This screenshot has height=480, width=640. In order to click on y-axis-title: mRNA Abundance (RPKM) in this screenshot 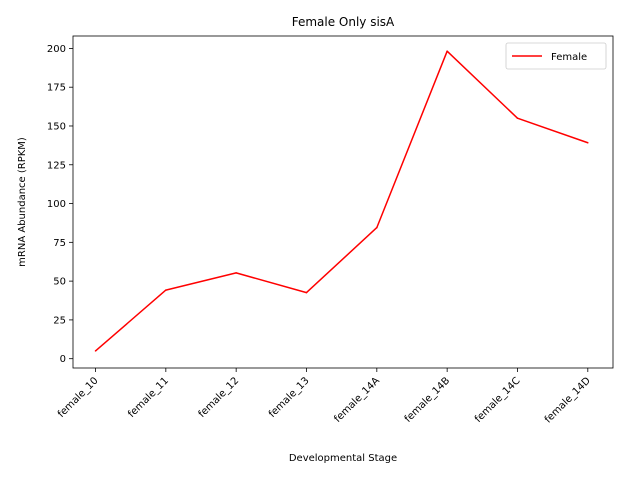, I will do `click(22, 202)`.